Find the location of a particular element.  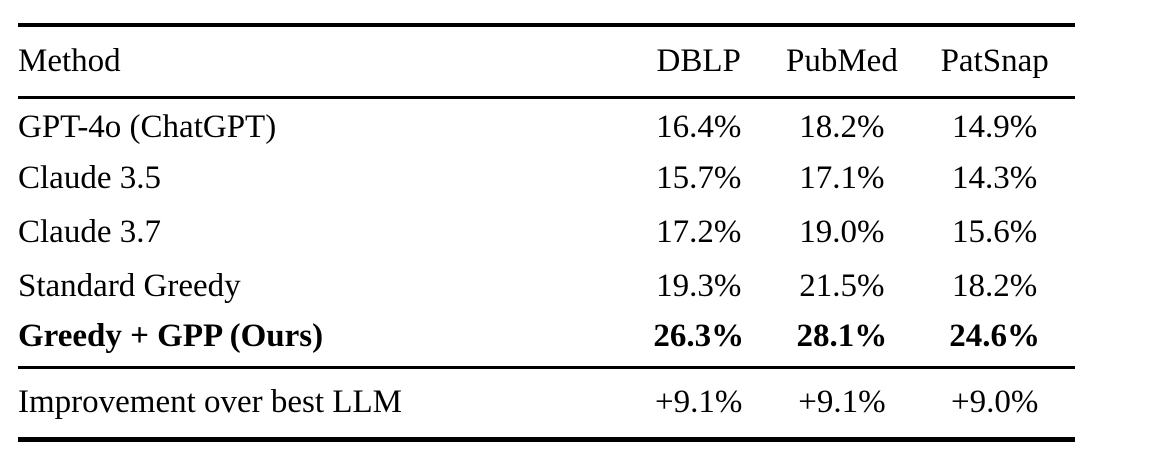

header-row: Method DBLP PubMed PatSnap is located at coordinates (546, 61).